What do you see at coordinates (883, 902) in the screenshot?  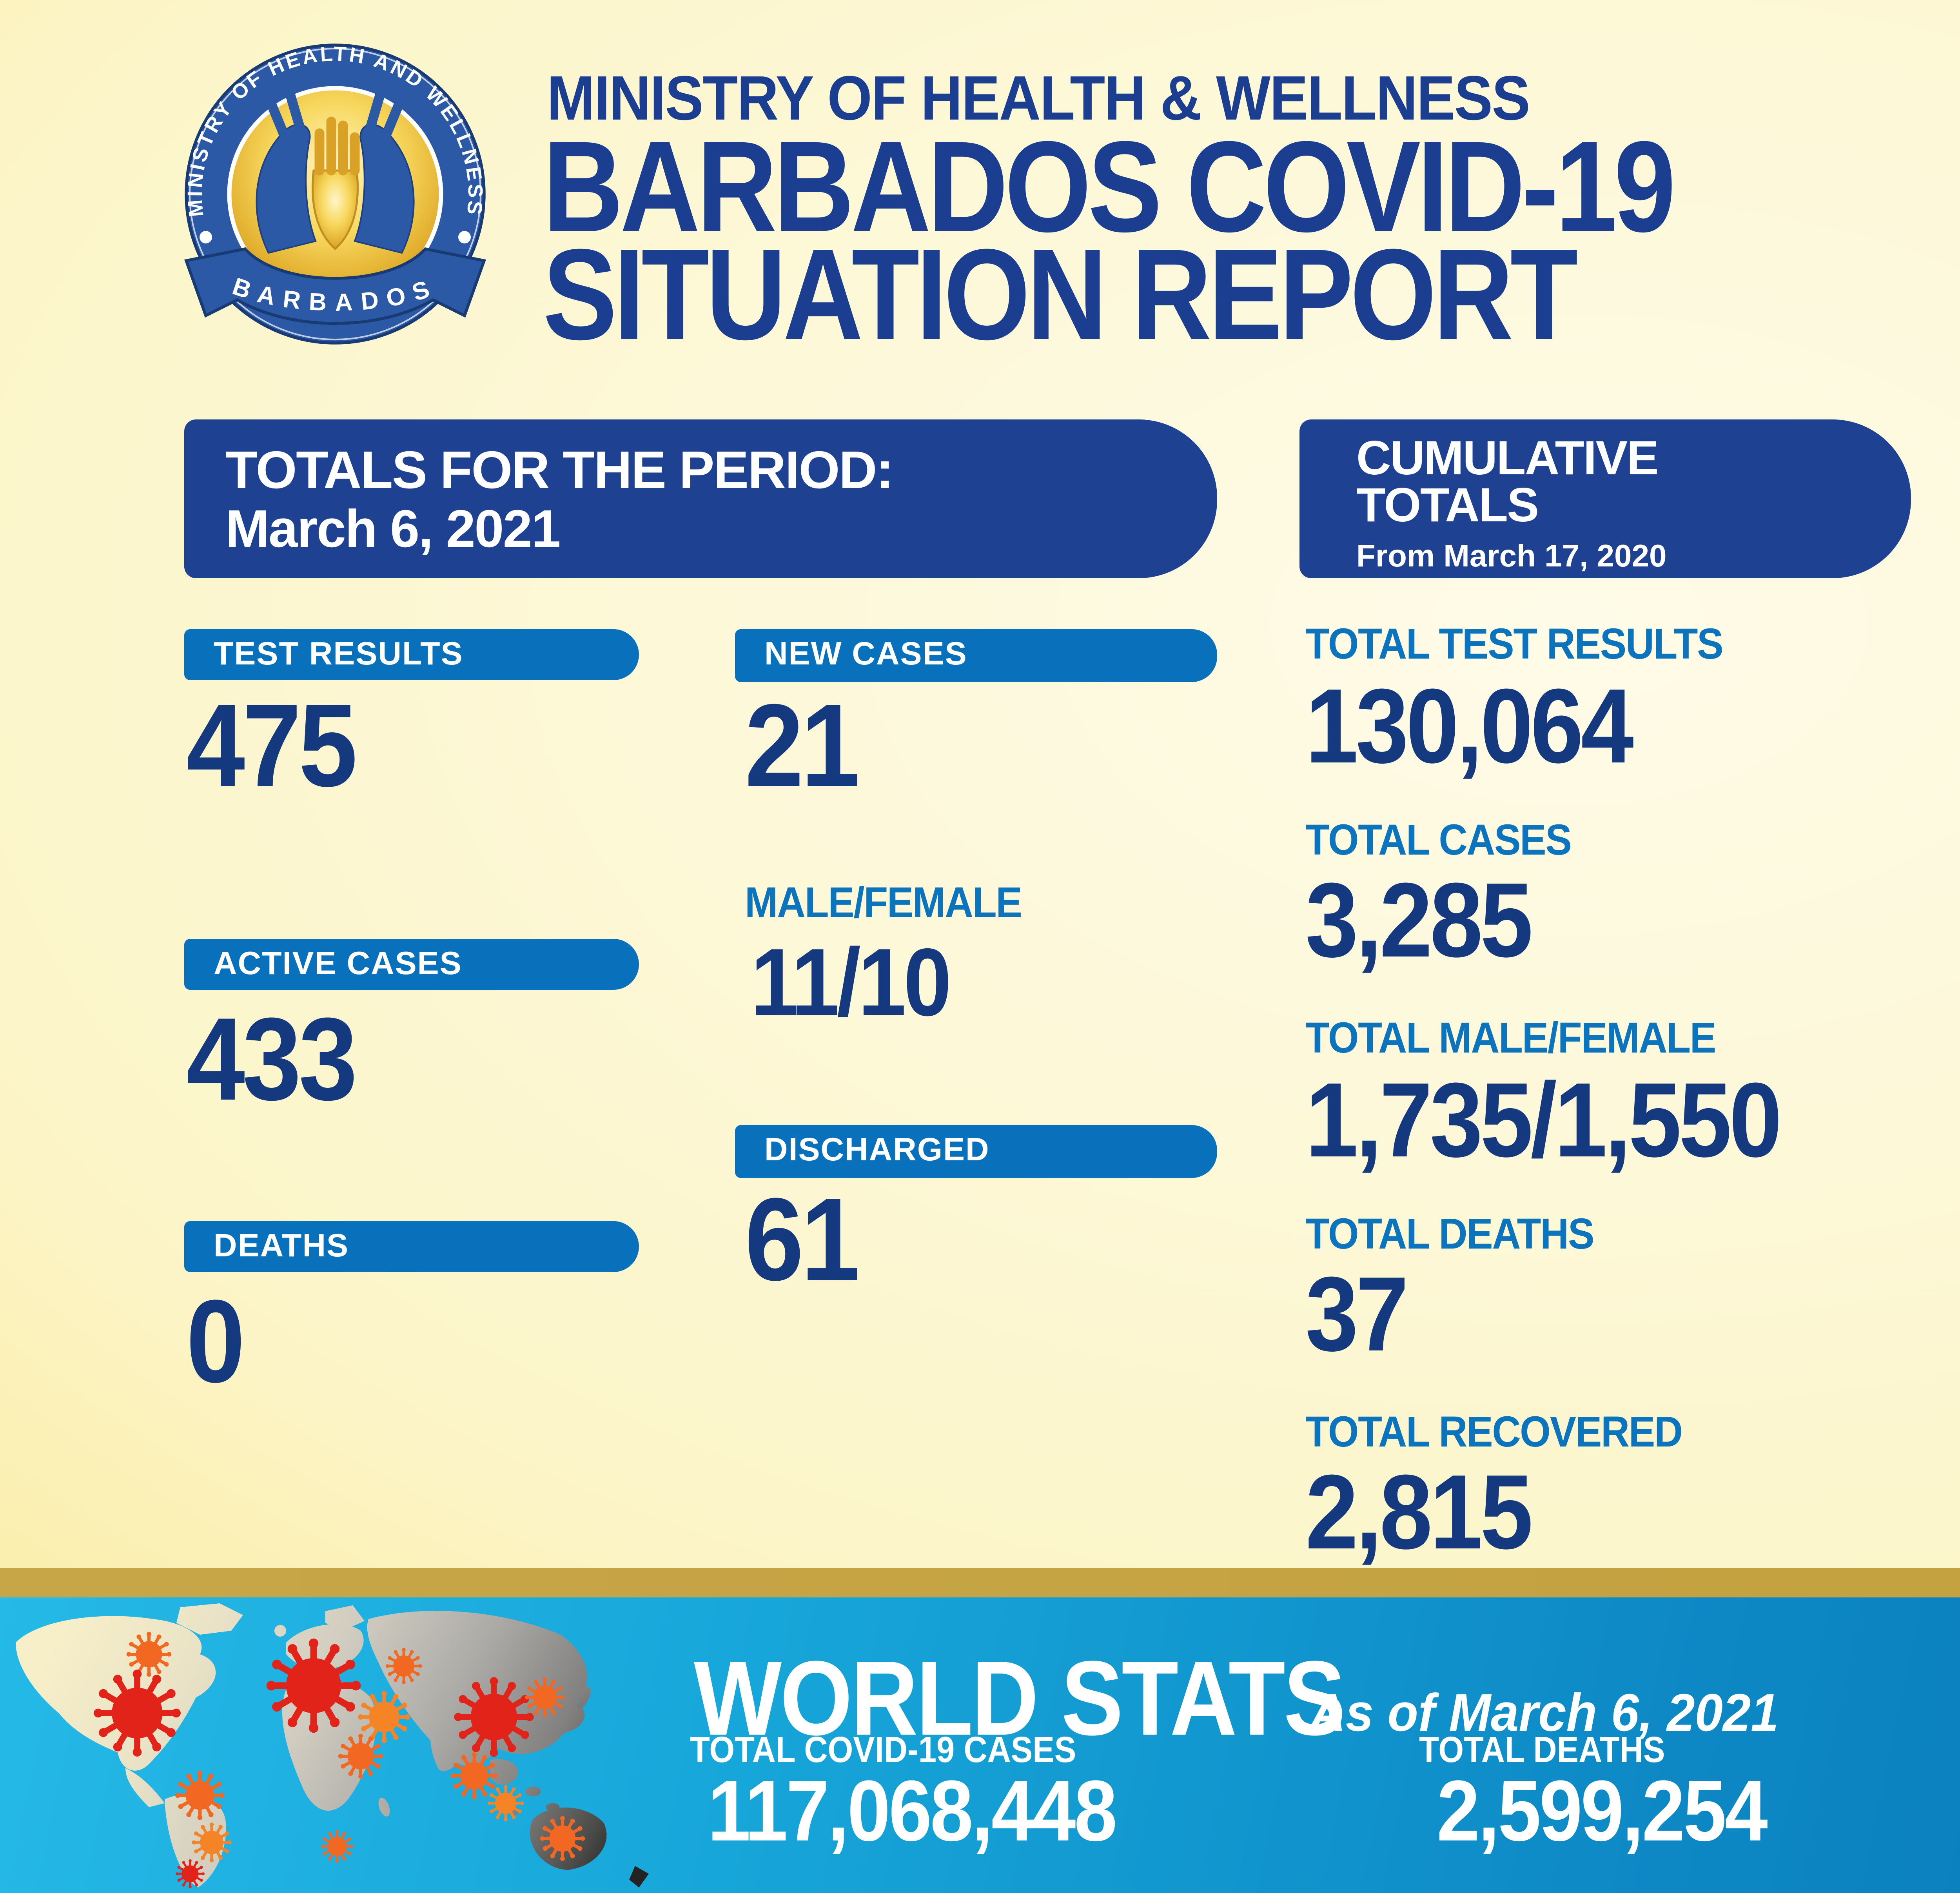 I see `male-female-label: MALE/FEMALE` at bounding box center [883, 902].